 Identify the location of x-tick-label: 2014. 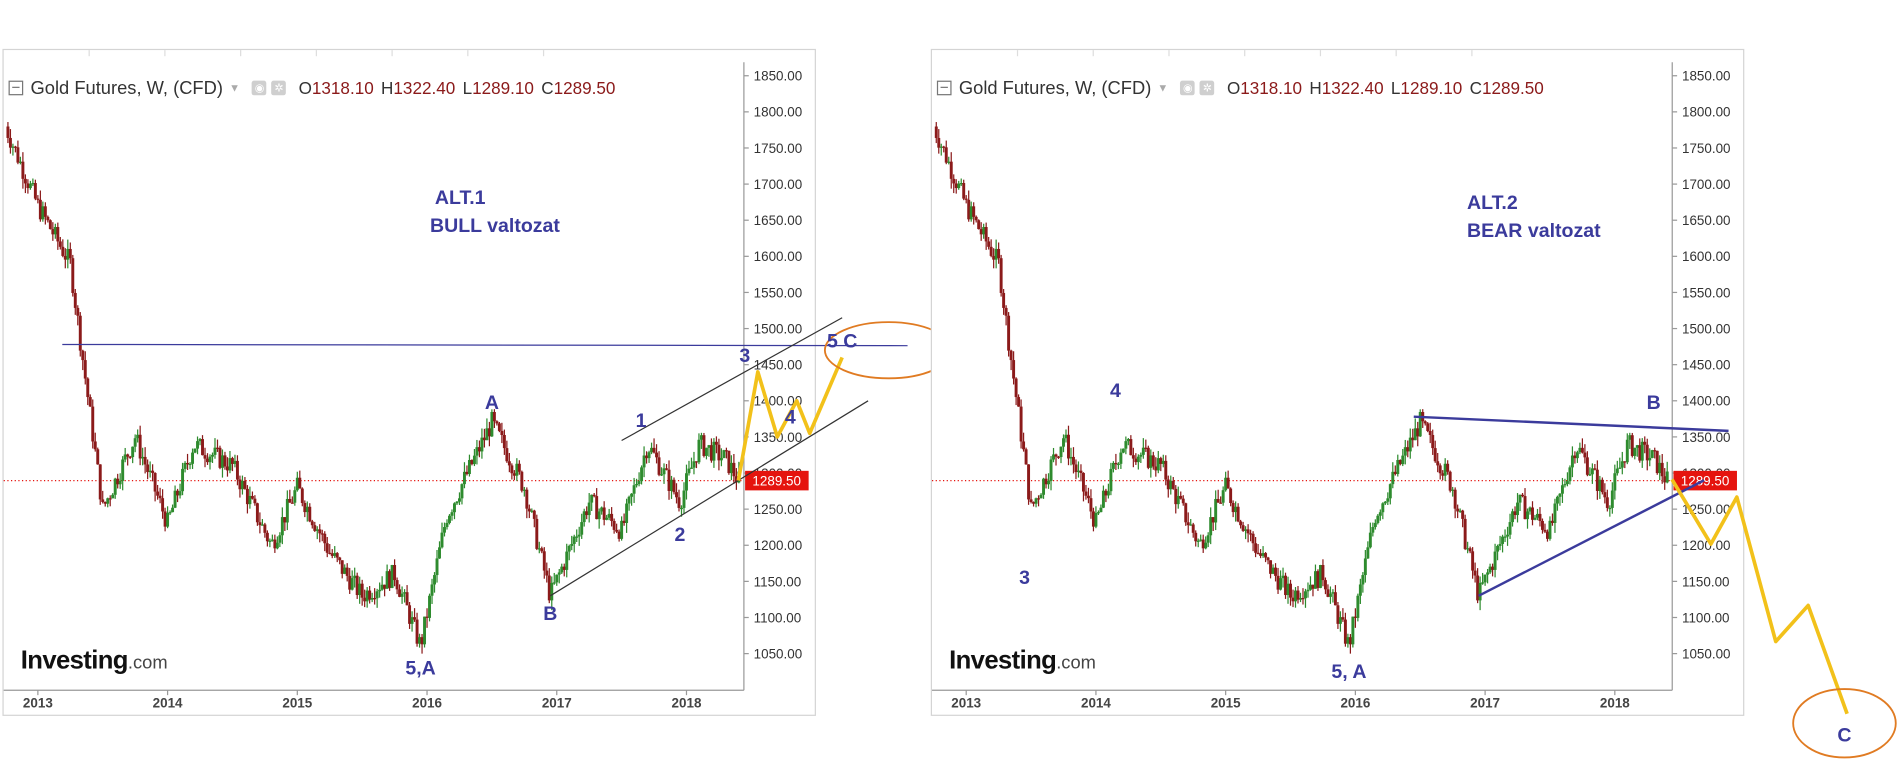
(168, 702).